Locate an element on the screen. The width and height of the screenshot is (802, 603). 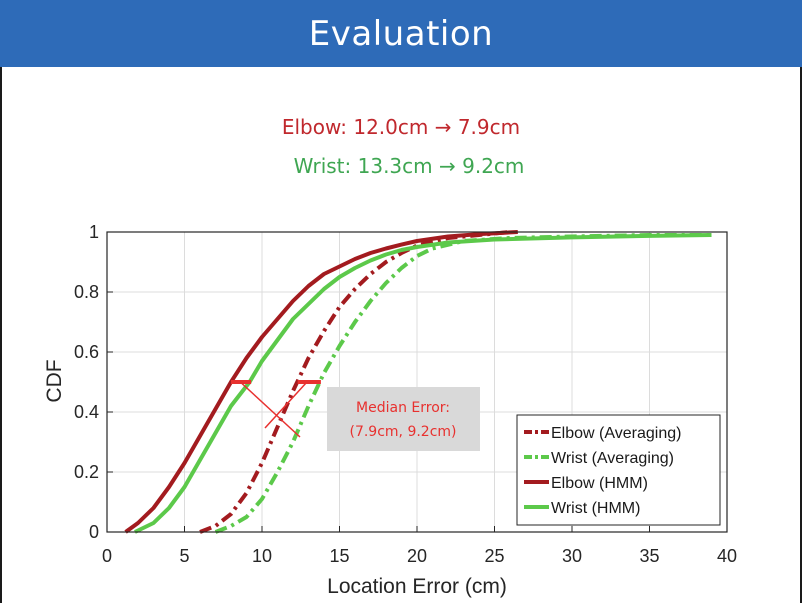
slide-left-border is located at coordinates (1, 335).